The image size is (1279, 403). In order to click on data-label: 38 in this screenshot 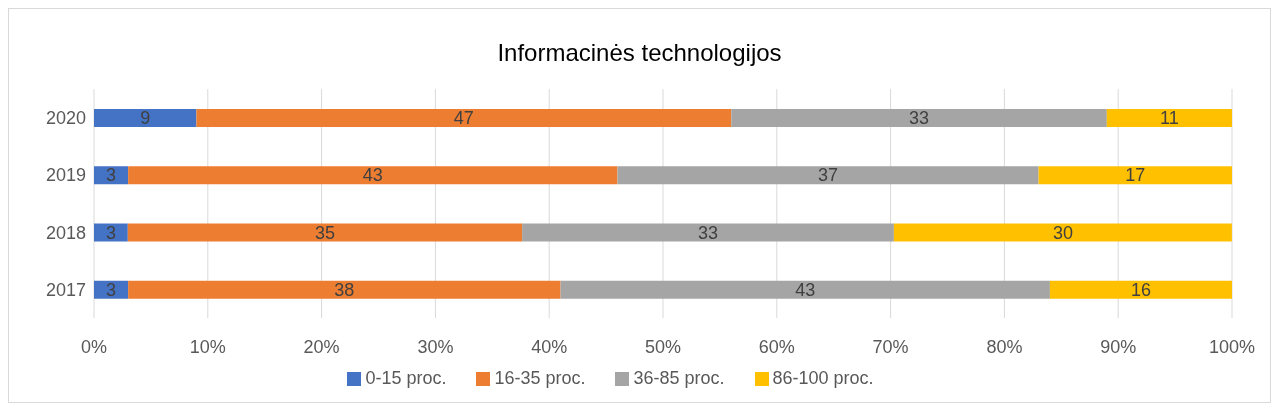, I will do `click(344, 289)`.